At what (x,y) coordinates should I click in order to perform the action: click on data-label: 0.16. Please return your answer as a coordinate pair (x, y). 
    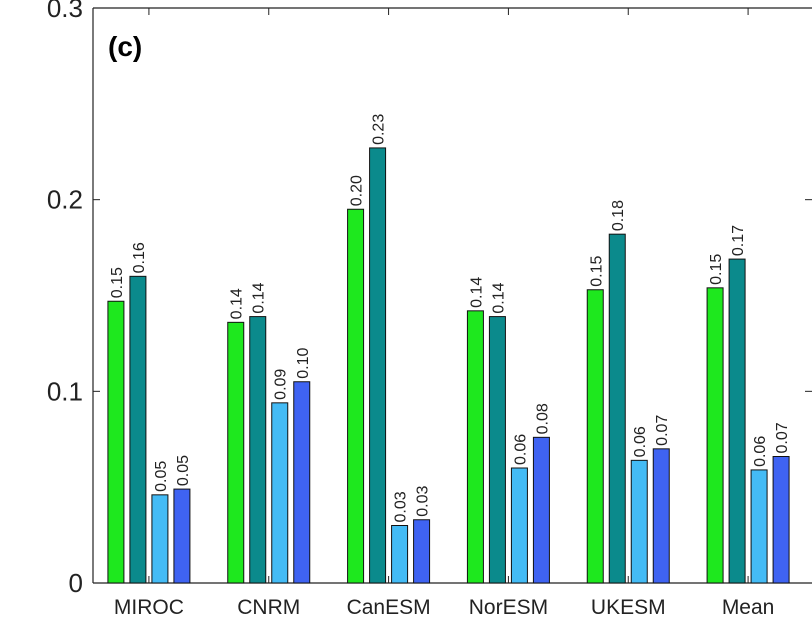
    Looking at the image, I should click on (139, 257).